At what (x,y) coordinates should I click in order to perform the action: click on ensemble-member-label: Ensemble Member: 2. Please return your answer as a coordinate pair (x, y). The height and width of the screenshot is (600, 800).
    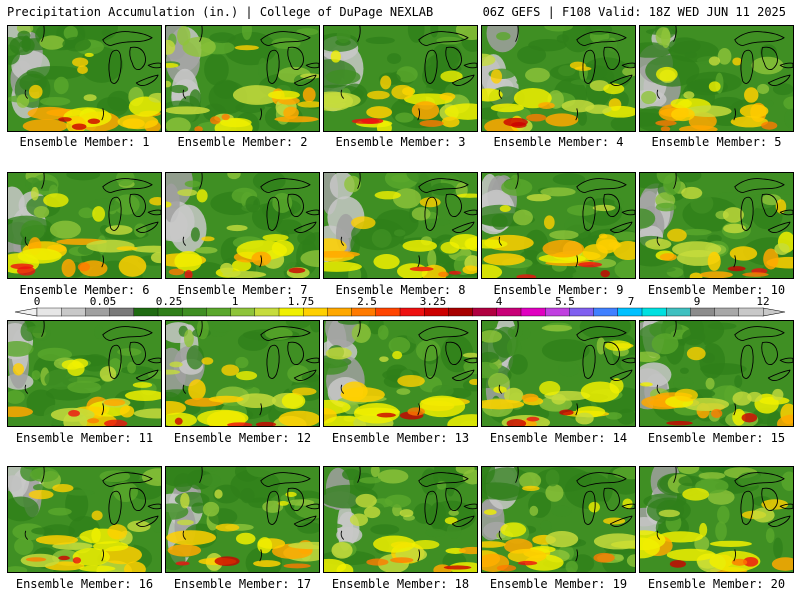
    Looking at the image, I should click on (242, 142).